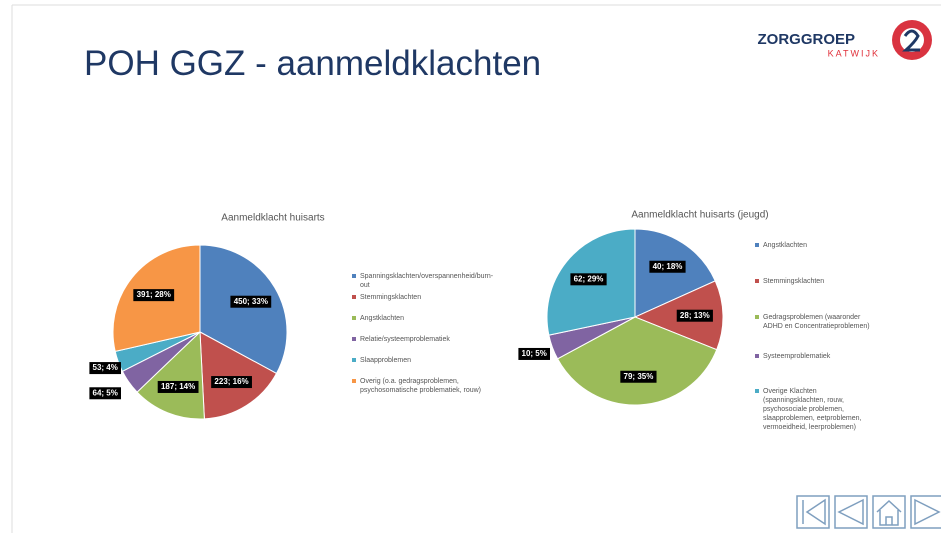 The height and width of the screenshot is (533, 941). I want to click on data-label: 450; 33%, so click(251, 301).